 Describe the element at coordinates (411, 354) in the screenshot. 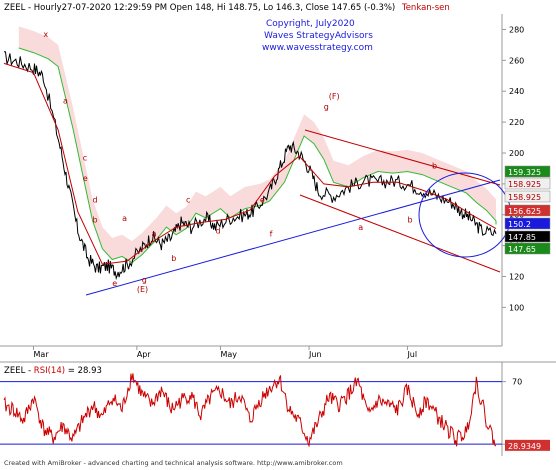

I see `price-xtick-label: Jul` at that location.